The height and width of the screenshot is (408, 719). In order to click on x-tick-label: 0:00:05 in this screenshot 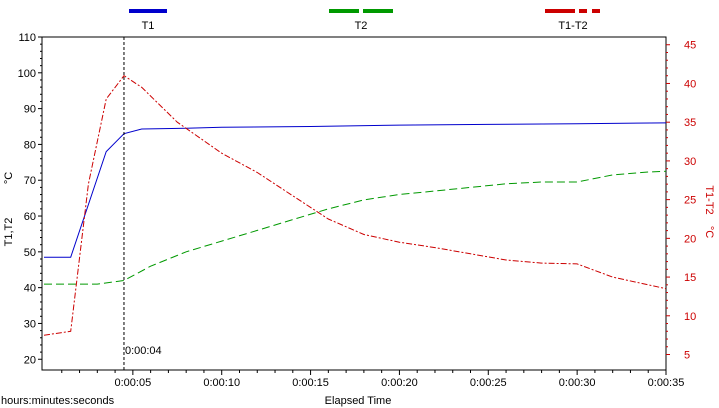, I will do `click(133, 383)`.